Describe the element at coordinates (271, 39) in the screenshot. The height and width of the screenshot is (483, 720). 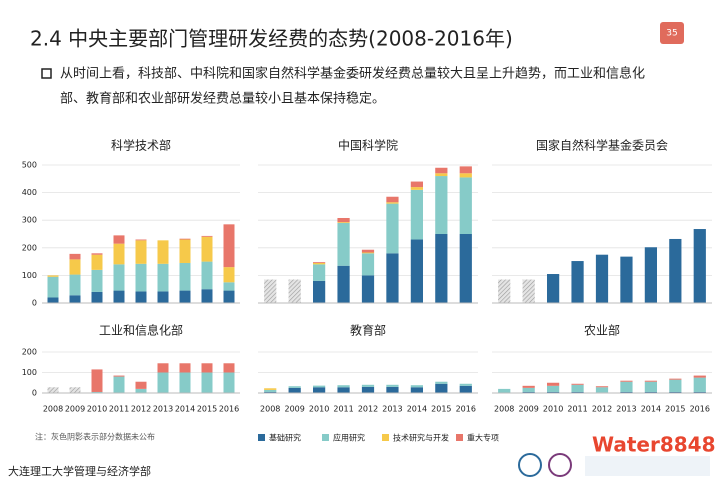
I see `slide-title: 2.4 中央主要部门管理研发经费的态势(2008-2016年)` at that location.